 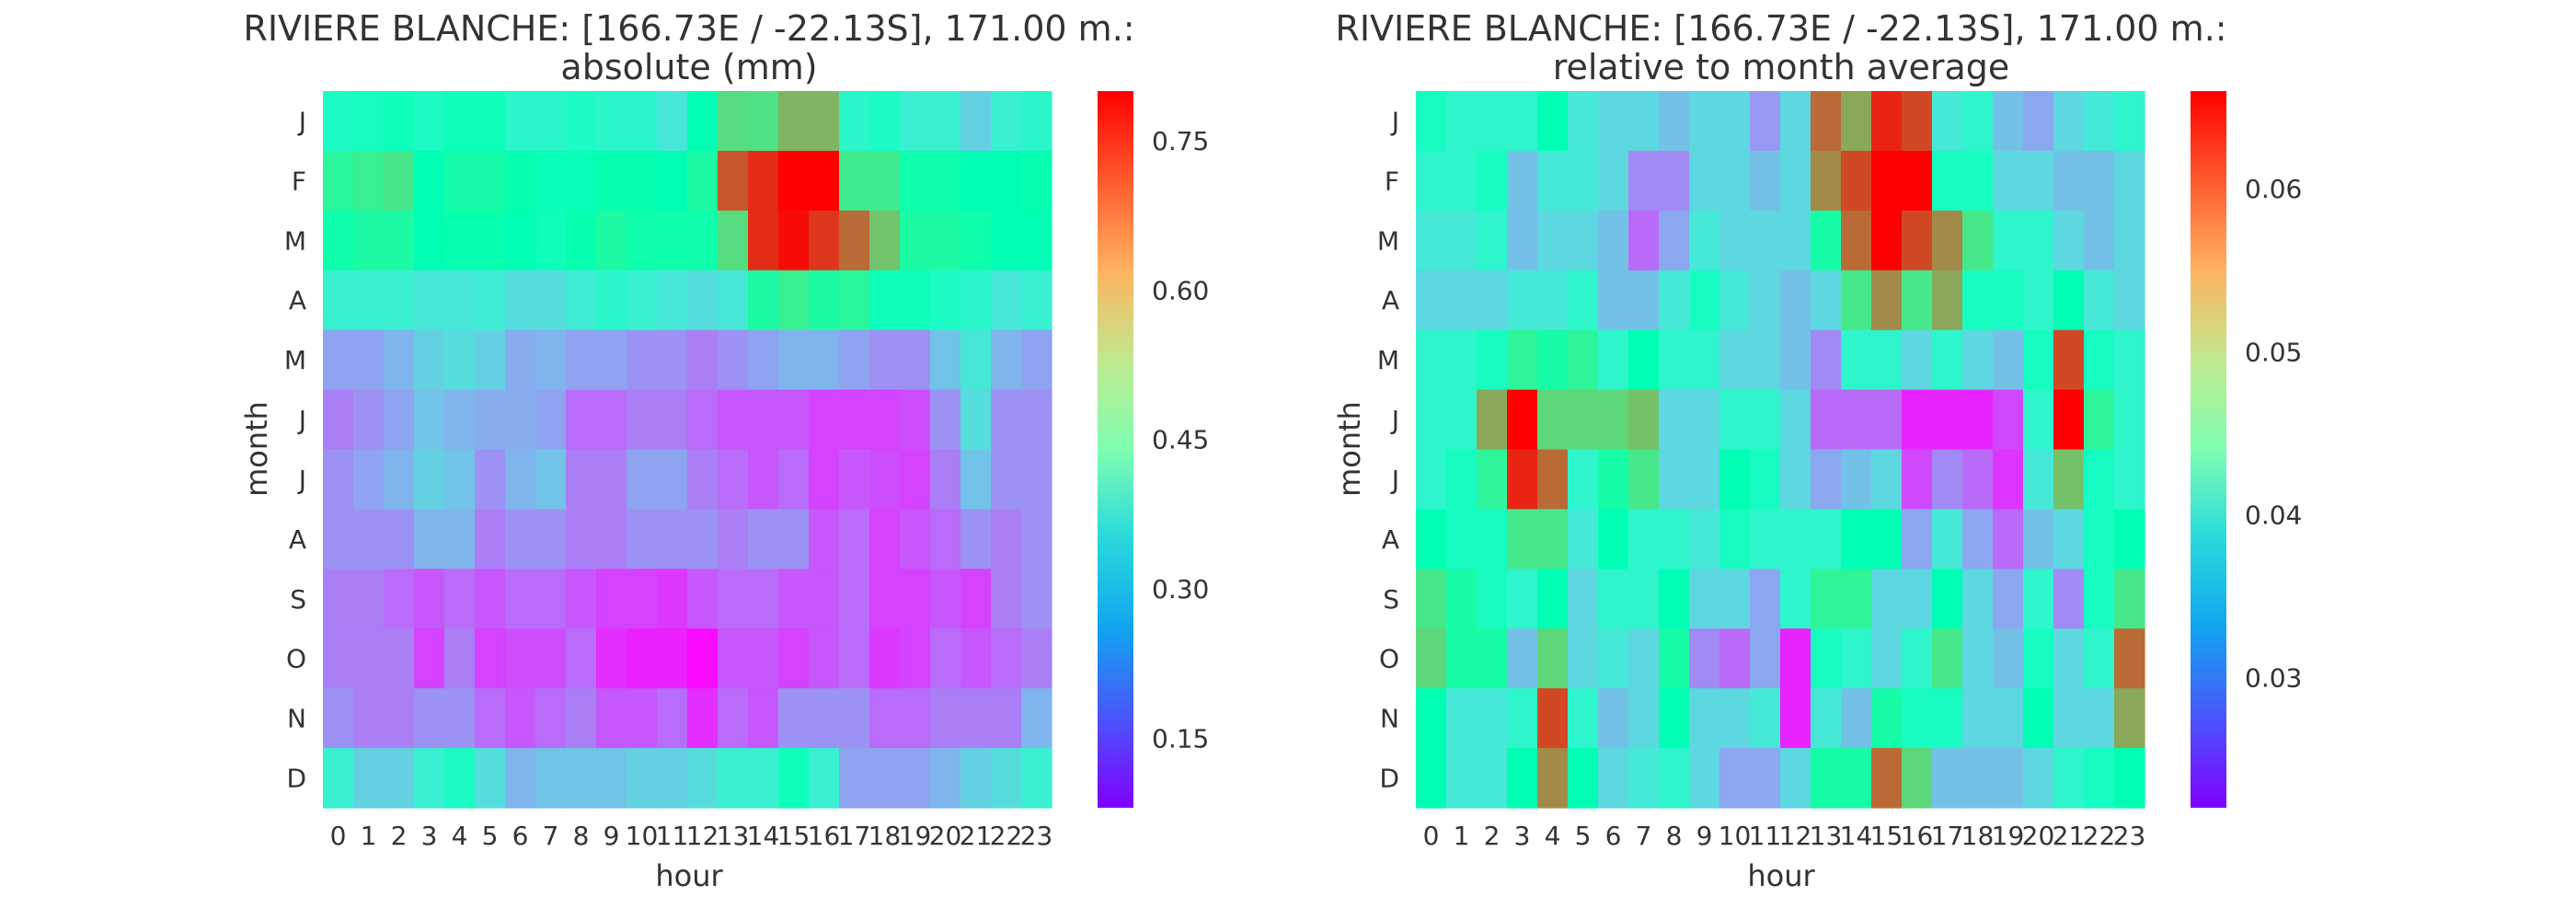 What do you see at coordinates (1492, 836) in the screenshot?
I see `x-tick-label: 2` at bounding box center [1492, 836].